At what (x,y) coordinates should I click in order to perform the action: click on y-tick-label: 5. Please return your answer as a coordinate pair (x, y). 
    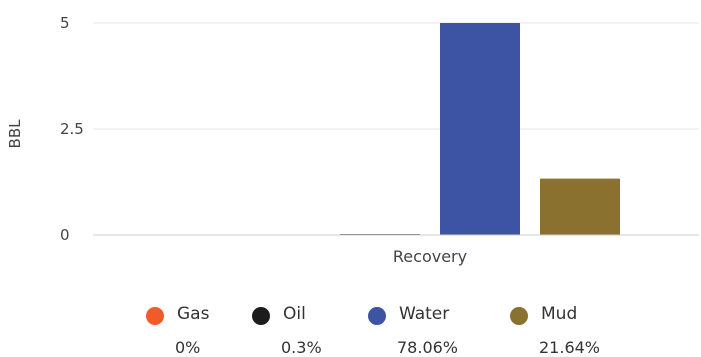
    Looking at the image, I should click on (65, 23).